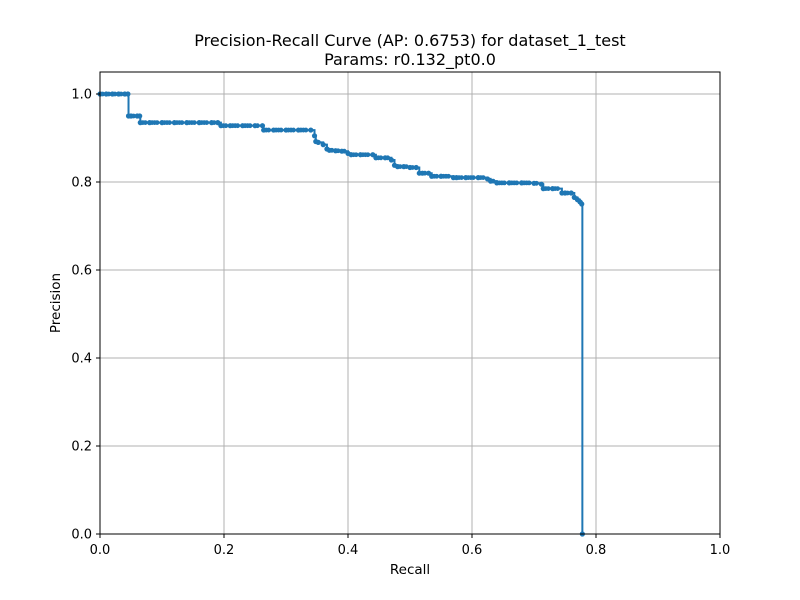  Describe the element at coordinates (56, 303) in the screenshot. I see `y-axis-label: Precision` at that location.